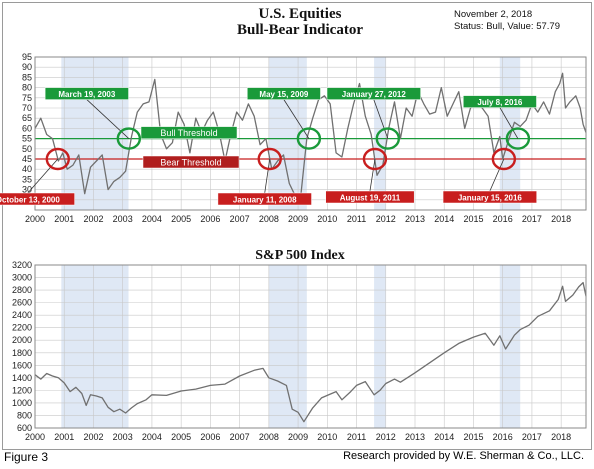  I want to click on y-tick-label-1: 2000, so click(22, 340).